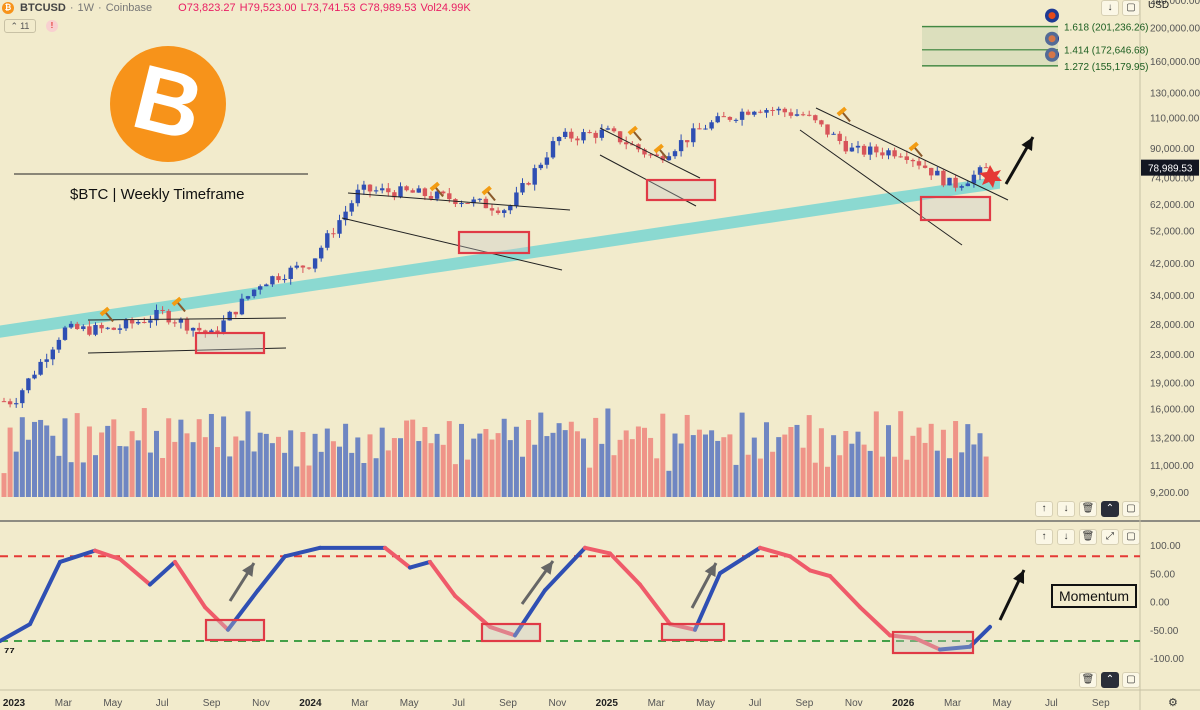 This screenshot has width=1200, height=710. Describe the element at coordinates (458, 703) in the screenshot. I see `time-tick-label: Jul` at that location.